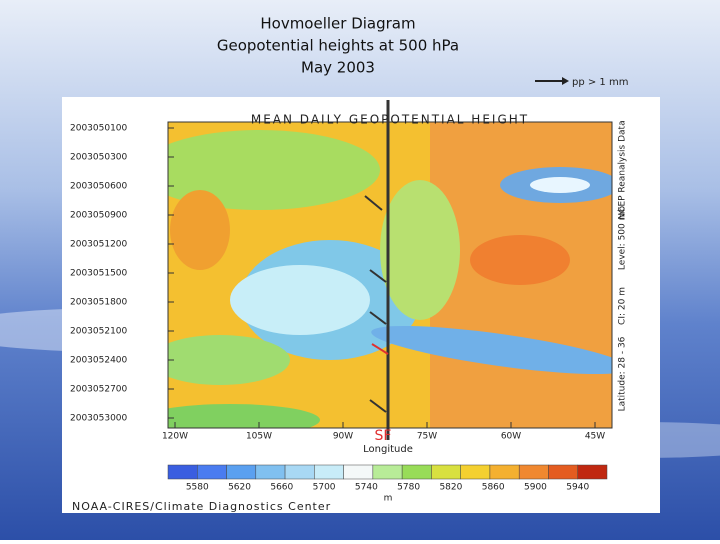  What do you see at coordinates (535, 488) in the screenshot?
I see `colorbar-label: 5900` at bounding box center [535, 488].